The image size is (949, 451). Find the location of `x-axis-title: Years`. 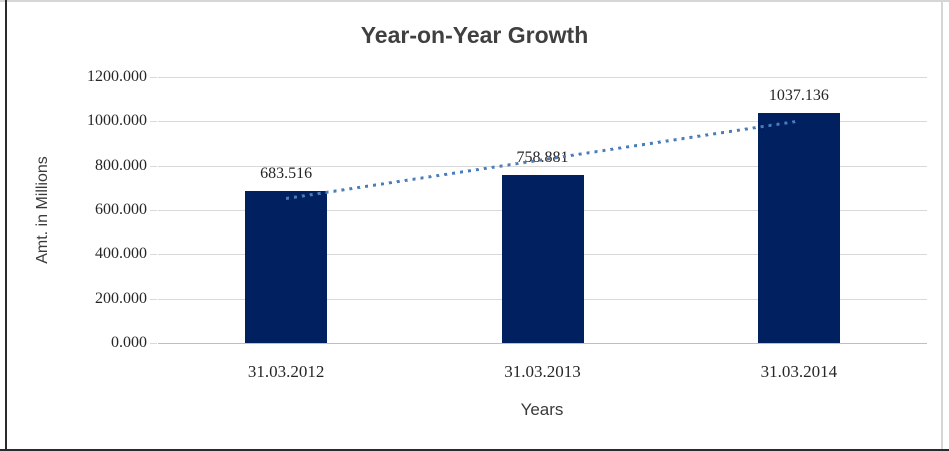

x-axis-title: Years is located at coordinates (542, 409).